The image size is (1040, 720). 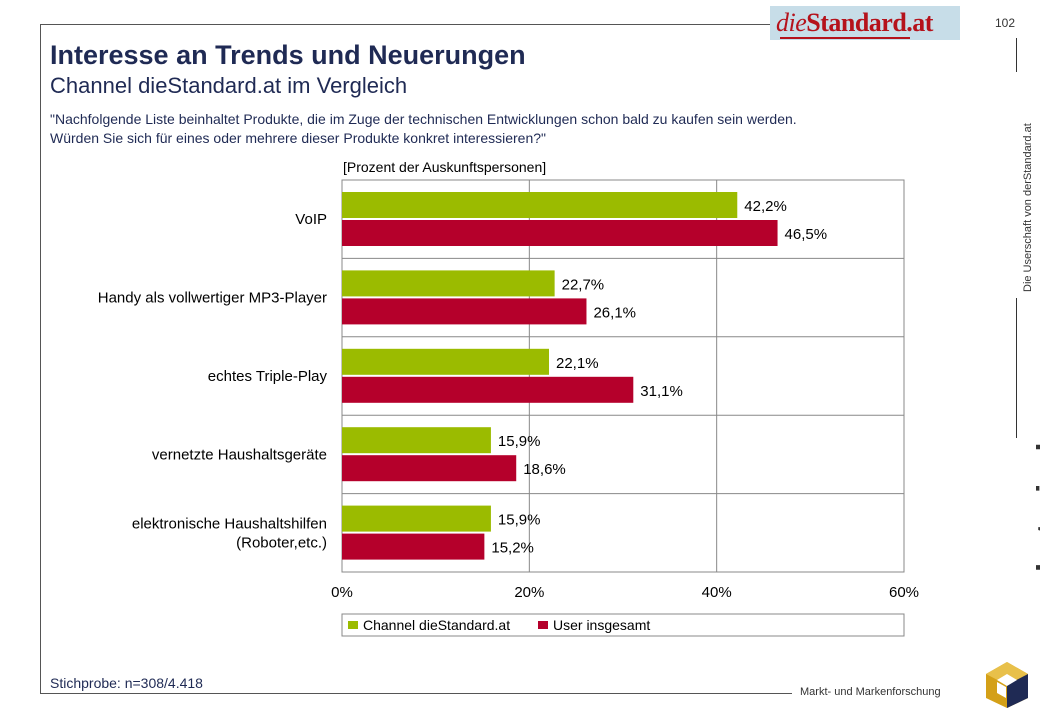 I want to click on legend, so click(x=623, y=625).